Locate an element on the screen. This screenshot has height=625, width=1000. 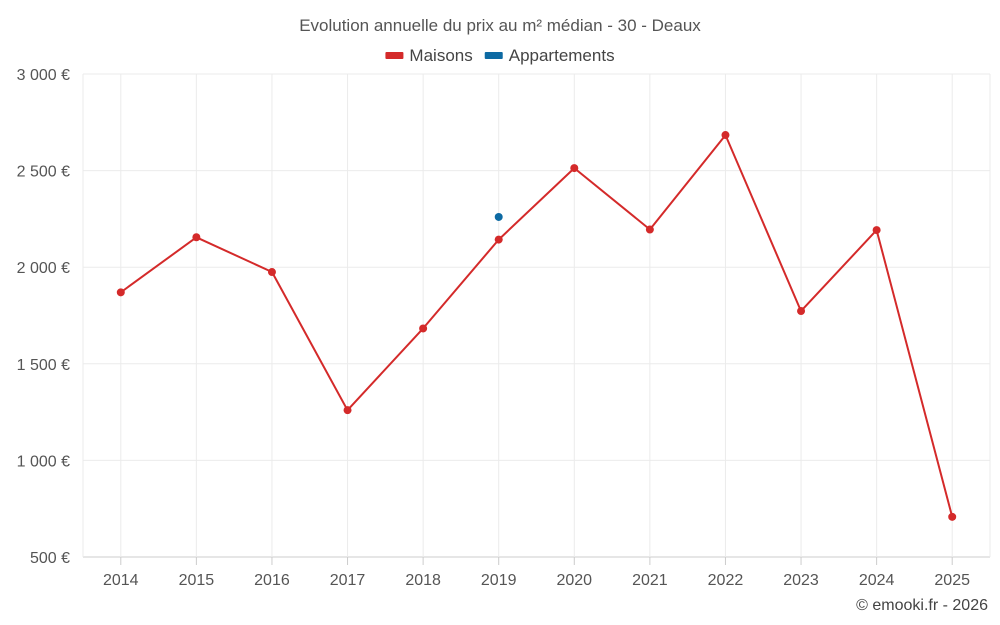
y-axis: 500 € 1 000 € 1 500 € 2 000 € 2 500 € 3 000 € is located at coordinates (43, 317).